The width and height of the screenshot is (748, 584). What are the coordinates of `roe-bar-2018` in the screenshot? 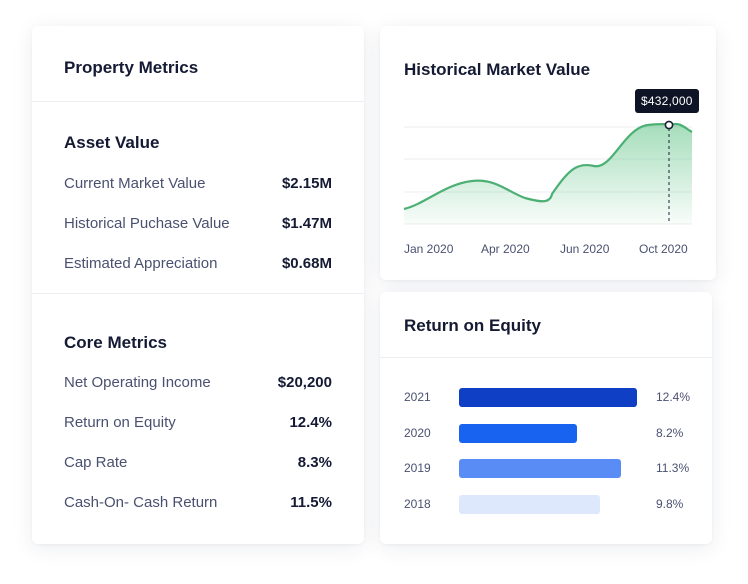 It's located at (529, 504).